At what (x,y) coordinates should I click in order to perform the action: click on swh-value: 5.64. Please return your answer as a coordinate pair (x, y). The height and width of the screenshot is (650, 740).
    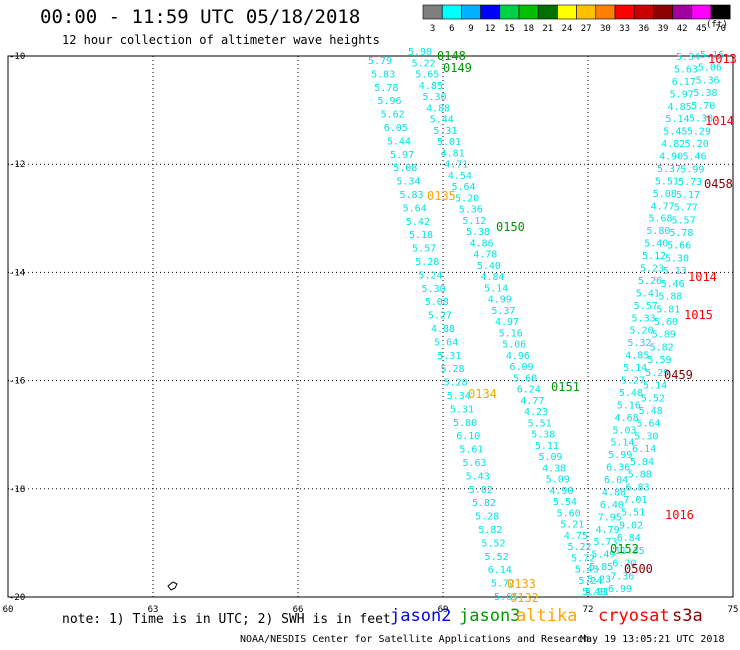
    Looking at the image, I should click on (464, 187).